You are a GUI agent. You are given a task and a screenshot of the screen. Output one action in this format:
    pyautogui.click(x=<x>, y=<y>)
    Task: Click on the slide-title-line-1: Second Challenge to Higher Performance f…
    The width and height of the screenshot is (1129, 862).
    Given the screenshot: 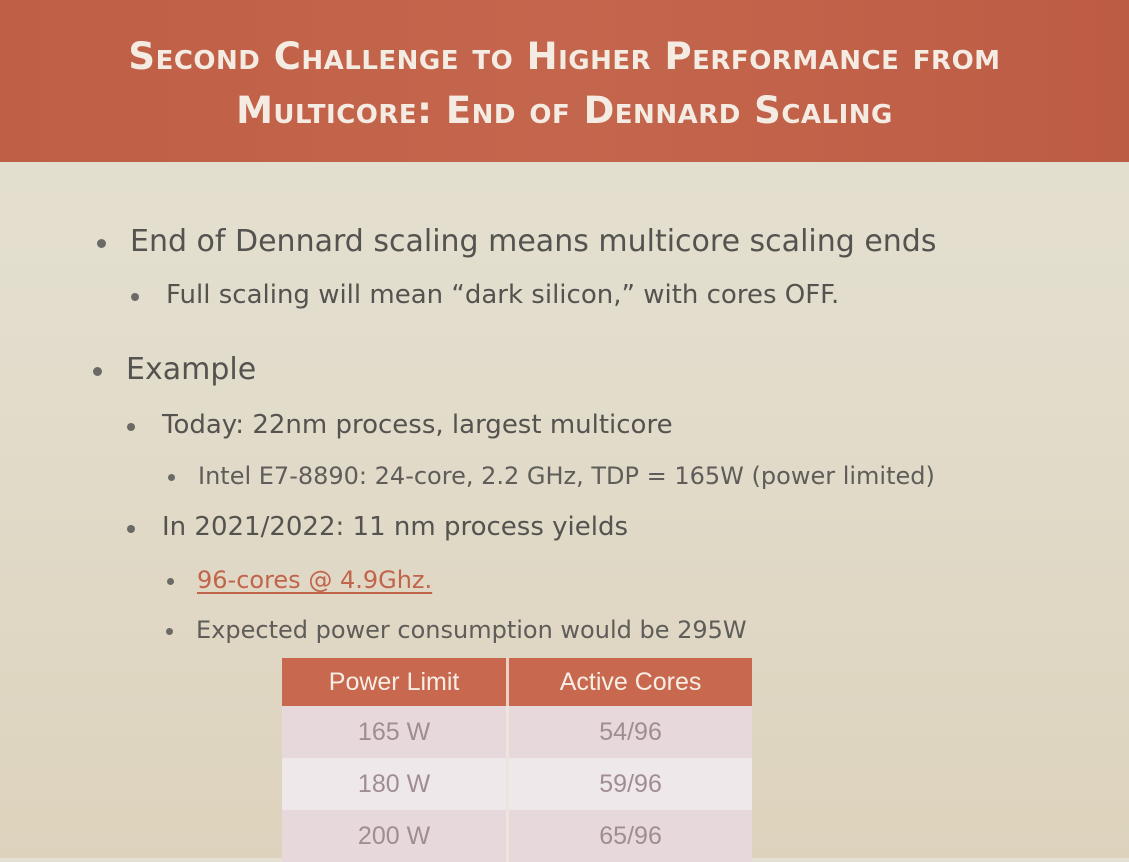 What is the action you would take?
    pyautogui.click(x=564, y=56)
    